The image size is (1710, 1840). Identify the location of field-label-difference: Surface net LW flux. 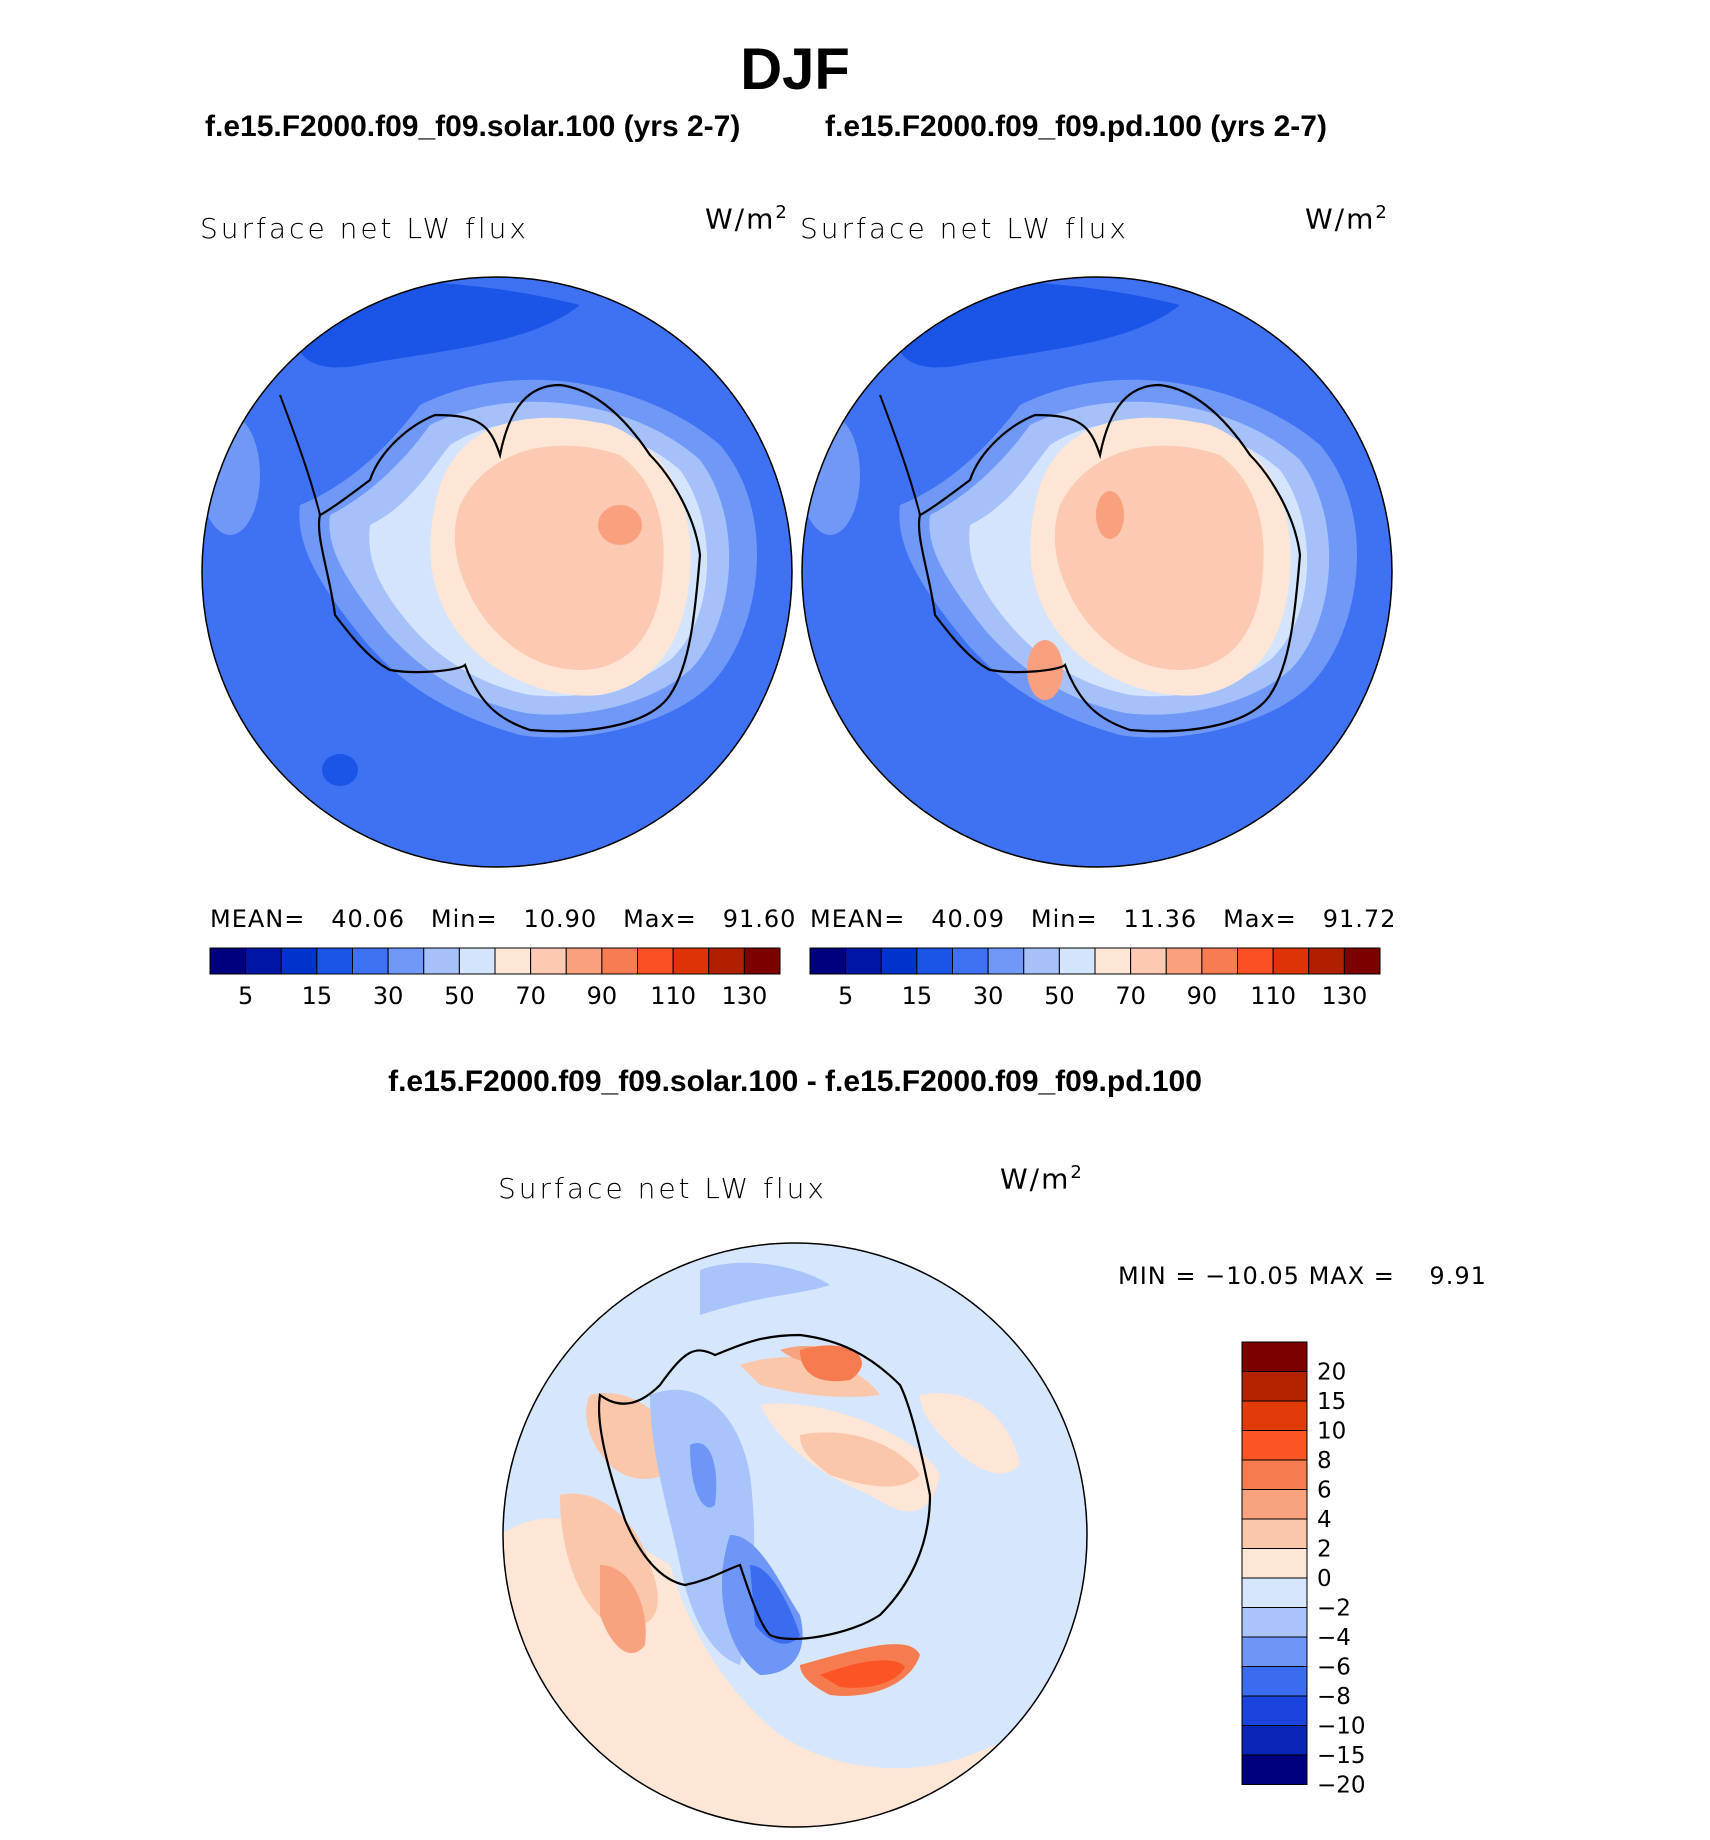
(662, 1188).